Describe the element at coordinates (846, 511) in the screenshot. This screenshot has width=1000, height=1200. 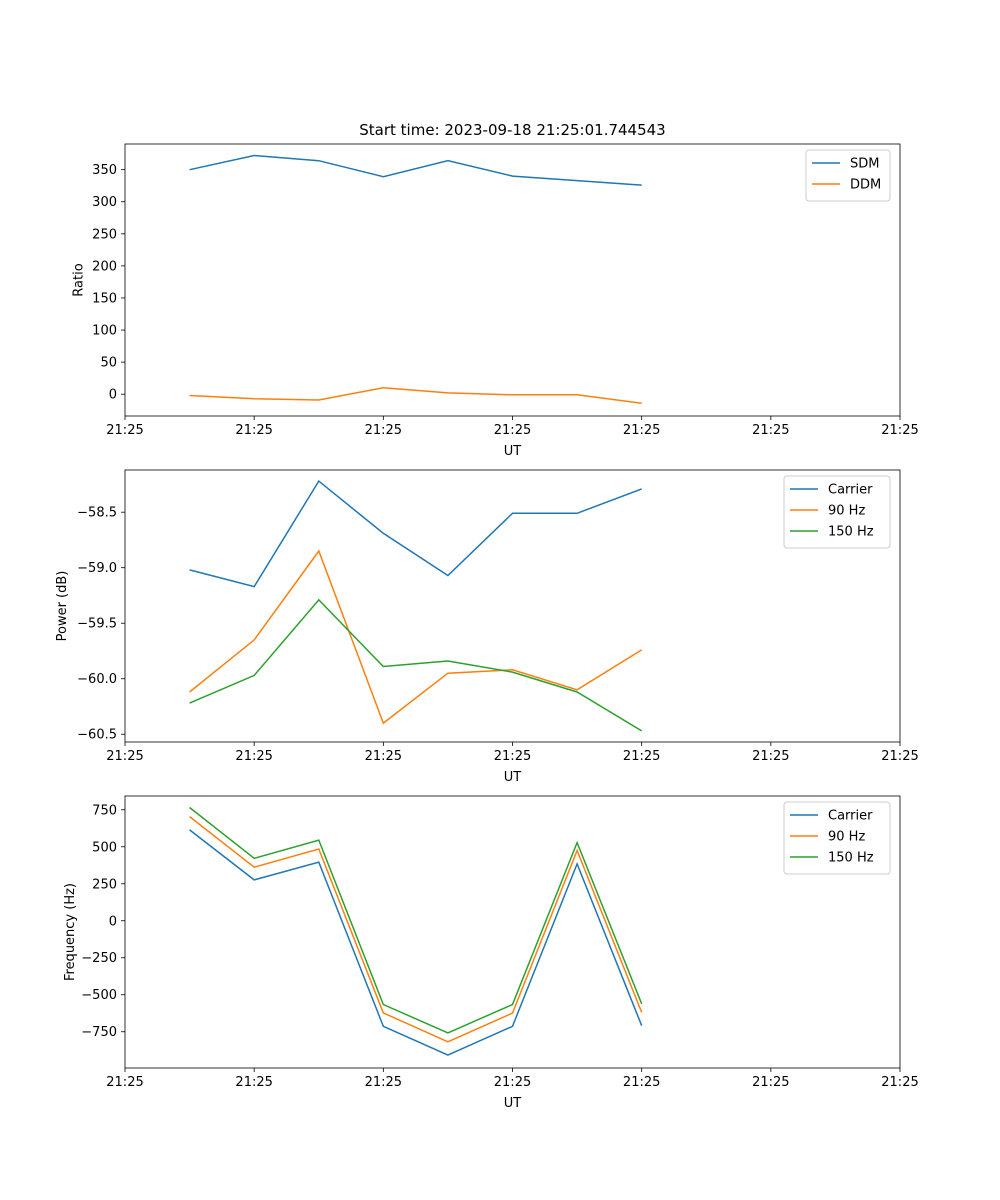
I see `panel-2-legend-label: 90 Hz` at that location.